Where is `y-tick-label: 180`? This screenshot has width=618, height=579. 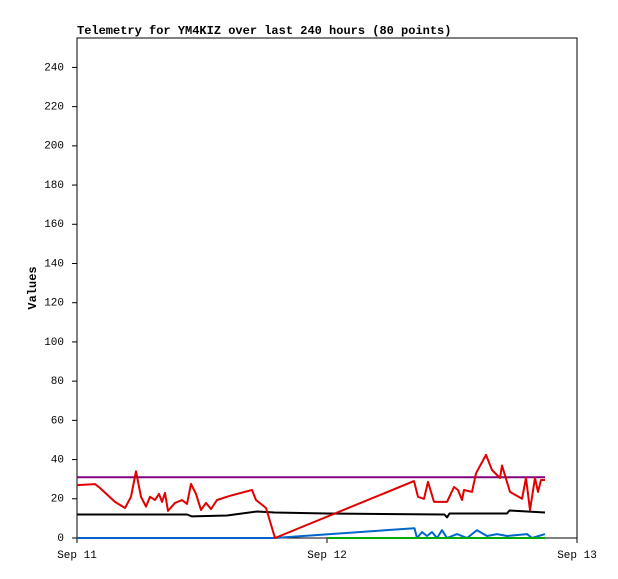 y-tick-label: 180 is located at coordinates (54, 186).